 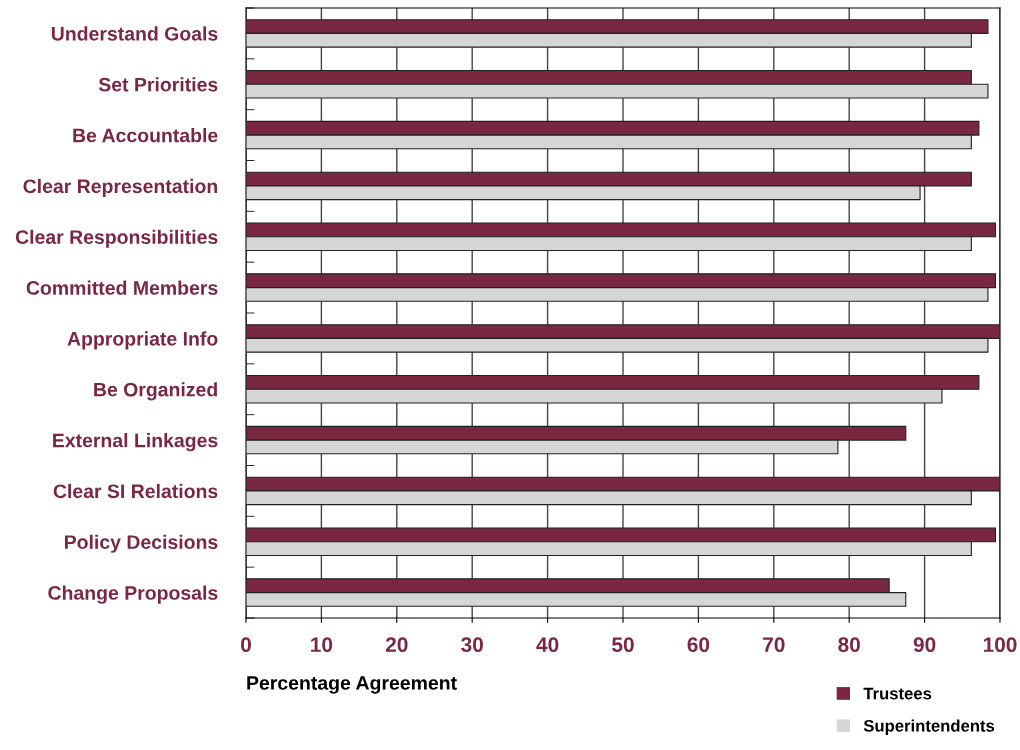 I want to click on x-tick-label: 80, so click(x=849, y=645).